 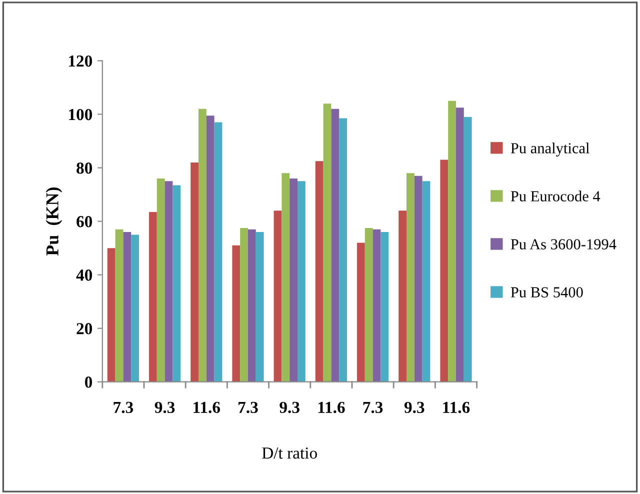 What do you see at coordinates (289, 453) in the screenshot?
I see `x-axis-title: D/t ratio` at bounding box center [289, 453].